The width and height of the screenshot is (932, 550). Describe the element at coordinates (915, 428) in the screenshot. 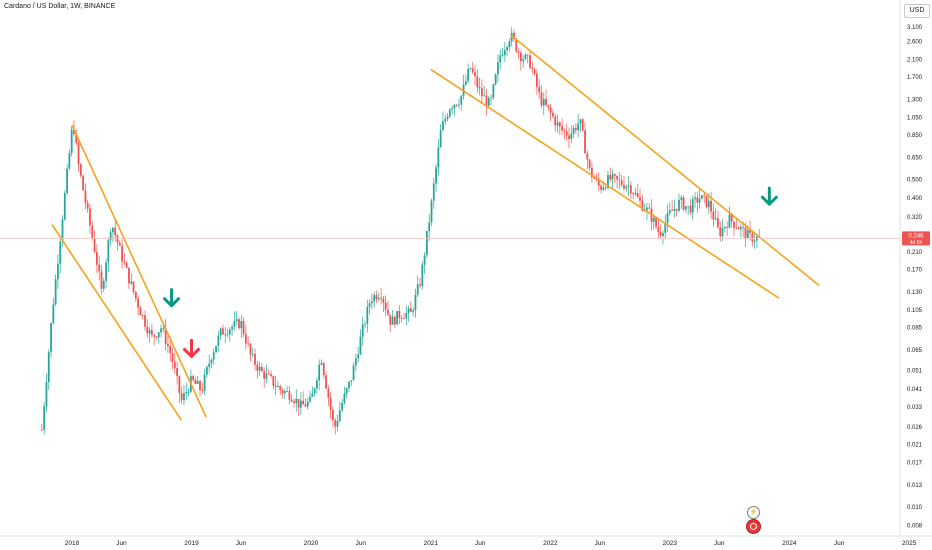

I see `y-tick-label: 0.026` at that location.